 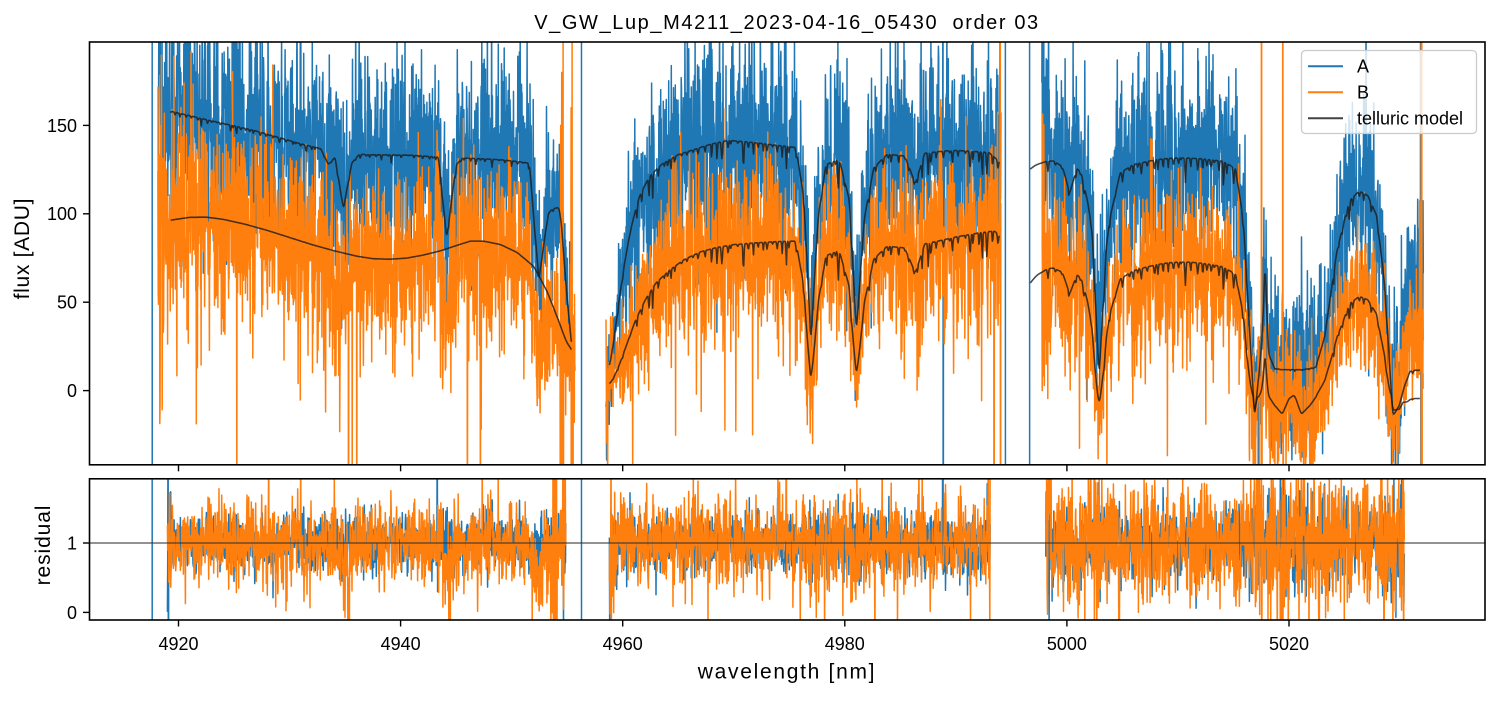 I want to click on svg-text: 150, so click(x=62, y=126).